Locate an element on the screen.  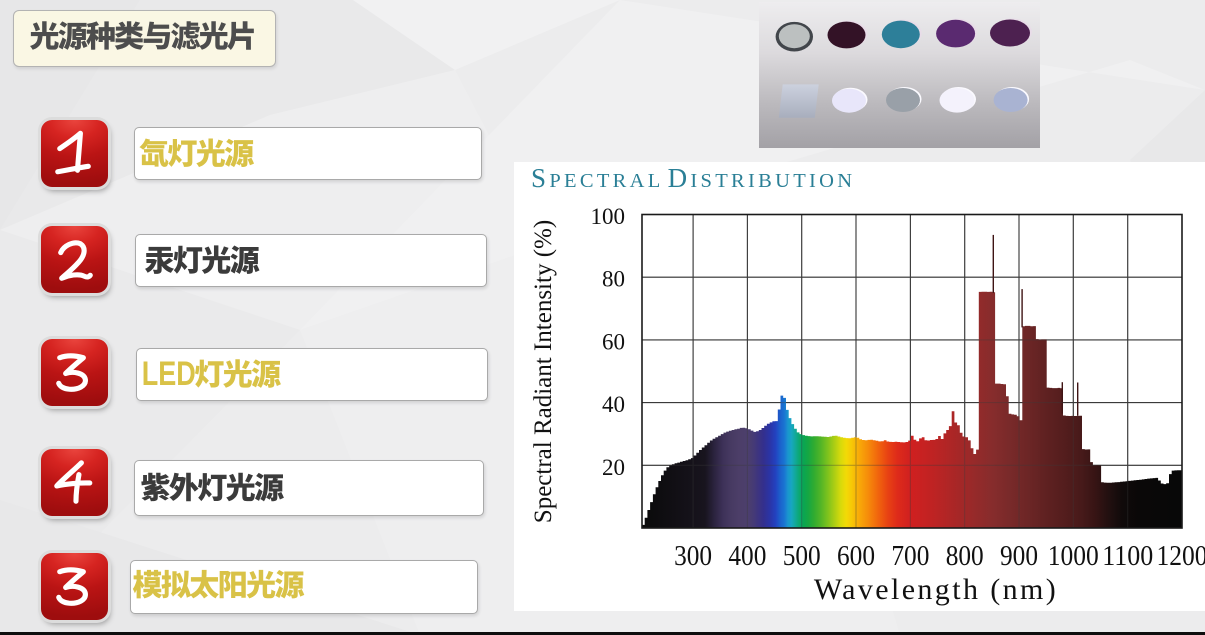
svg-text: 900 is located at coordinates (1019, 556).